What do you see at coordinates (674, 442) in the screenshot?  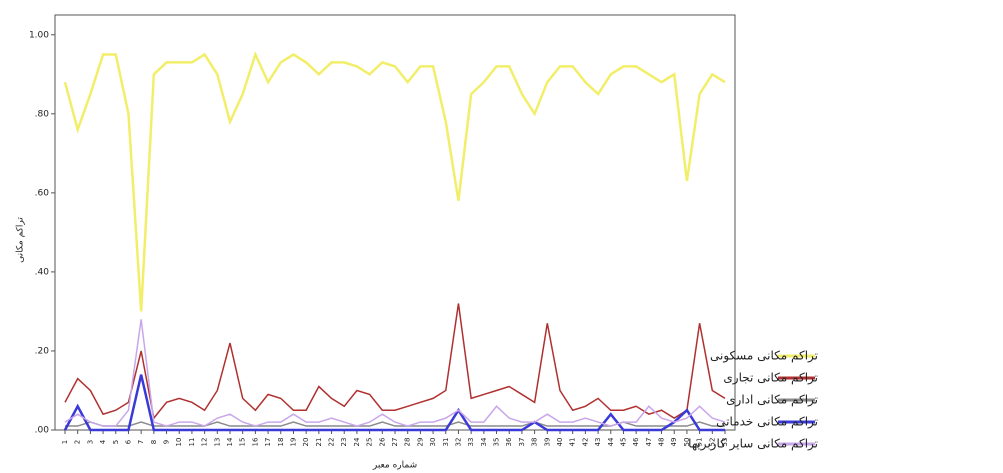 I see `x-tick-label: 49` at bounding box center [674, 442].